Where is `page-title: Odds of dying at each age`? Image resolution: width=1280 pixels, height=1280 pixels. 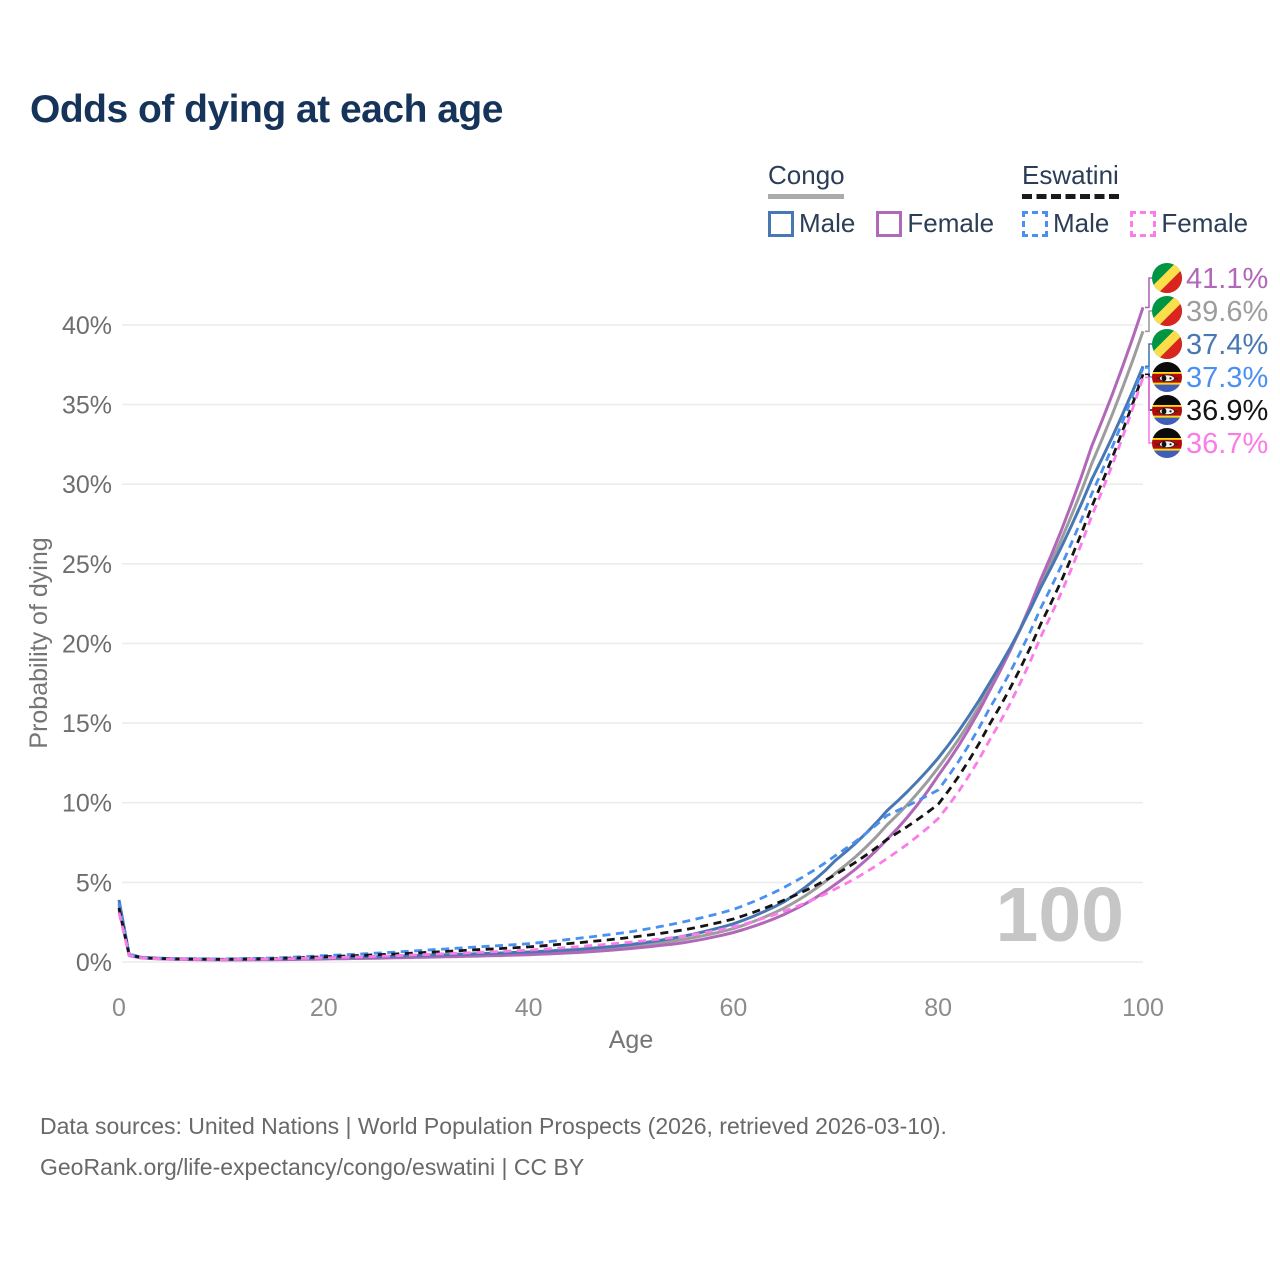
page-title: Odds of dying at each age is located at coordinates (266, 109).